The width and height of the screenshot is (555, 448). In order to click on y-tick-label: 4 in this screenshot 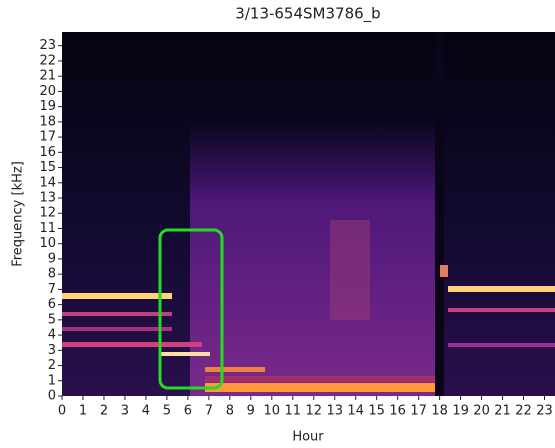, I will do `click(52, 335)`.